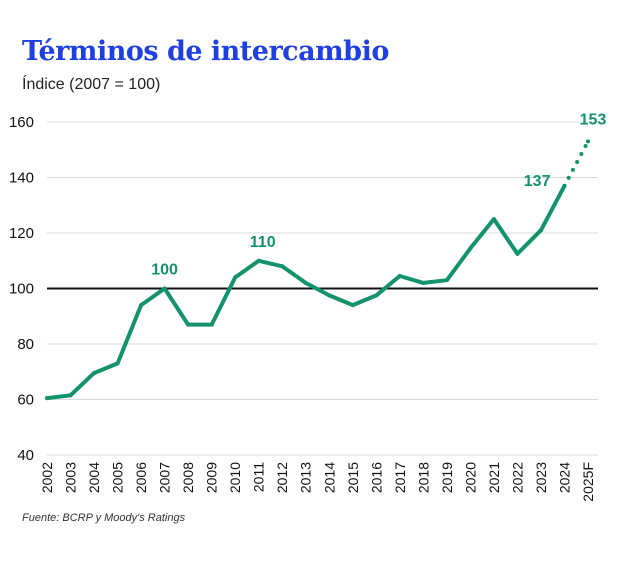  Describe the element at coordinates (211, 324) in the screenshot. I see `data-point-2009` at that location.